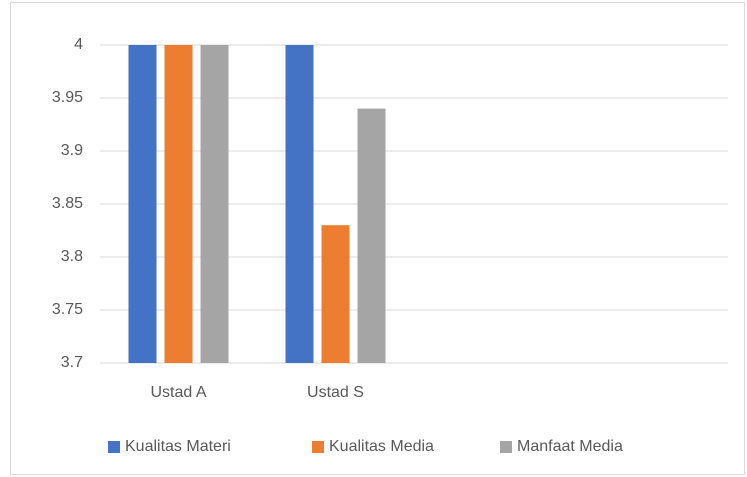 This screenshot has width=747, height=477. Describe the element at coordinates (570, 446) in the screenshot. I see `legend-label: Manfaat Media` at that location.